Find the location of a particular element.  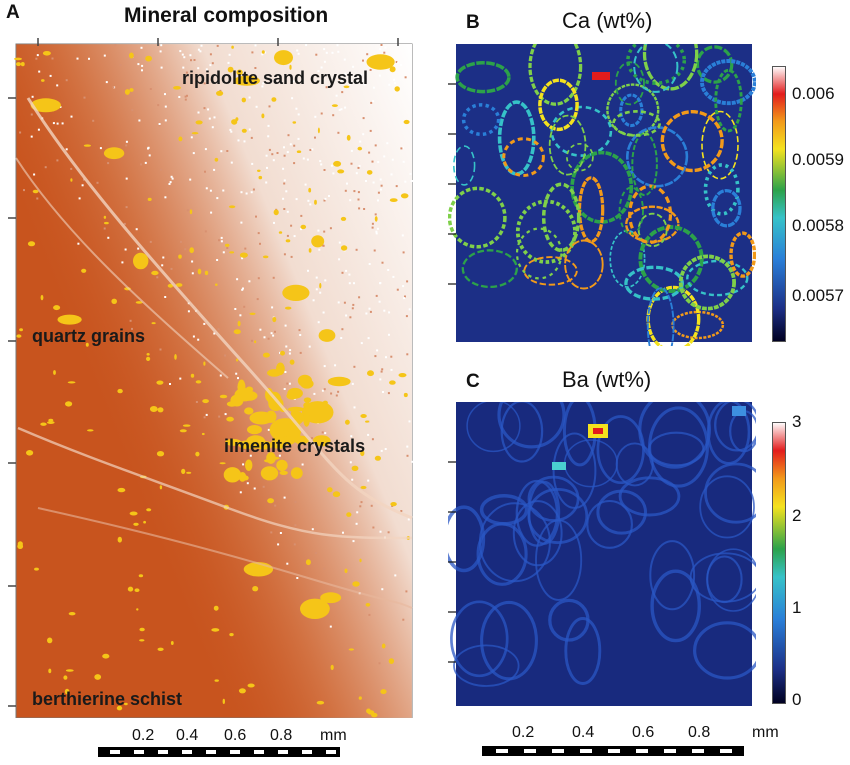

scalebar-a-tick: 0.2 is located at coordinates (143, 735).